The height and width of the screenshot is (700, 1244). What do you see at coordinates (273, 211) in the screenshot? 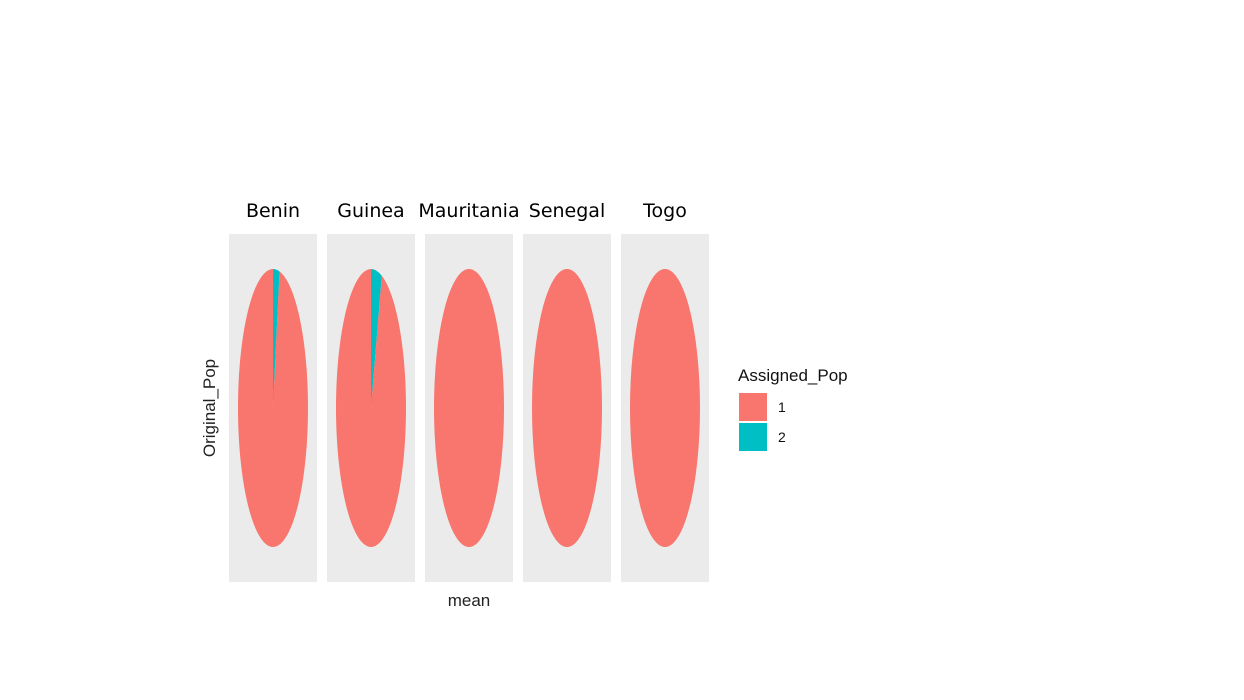
I see `strip-label-benin: Benin` at bounding box center [273, 211].